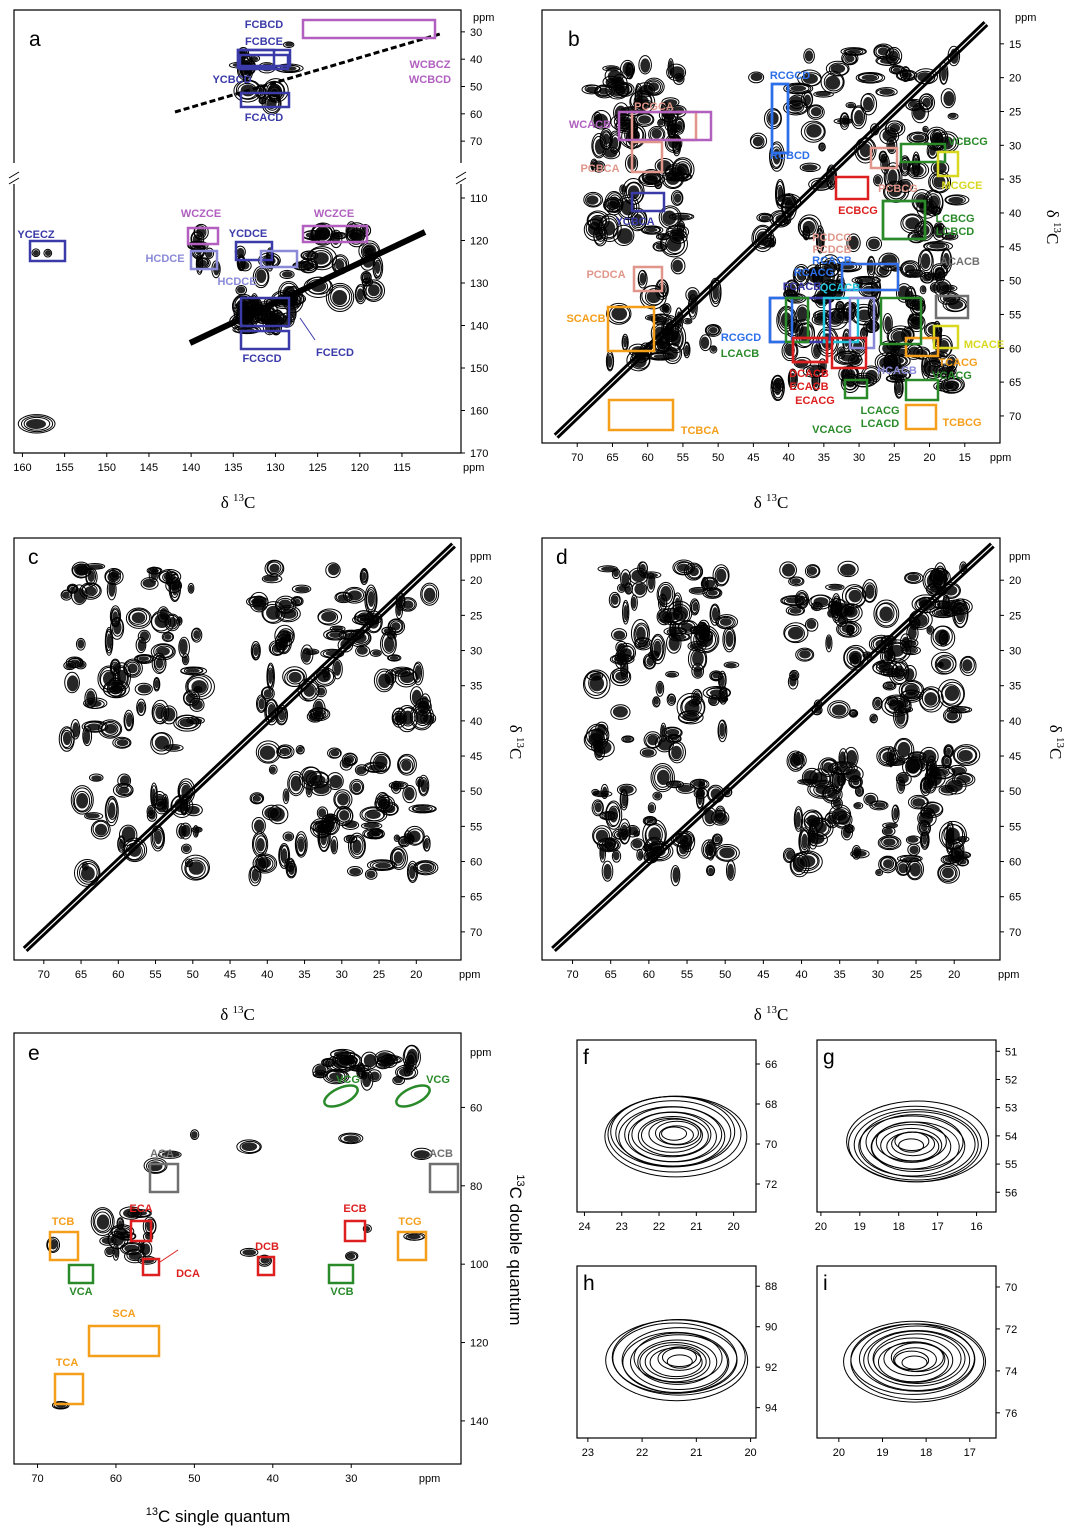  What do you see at coordinates (718, 458) in the screenshot?
I see `panel-b-x-tick-label: 50` at bounding box center [718, 458].